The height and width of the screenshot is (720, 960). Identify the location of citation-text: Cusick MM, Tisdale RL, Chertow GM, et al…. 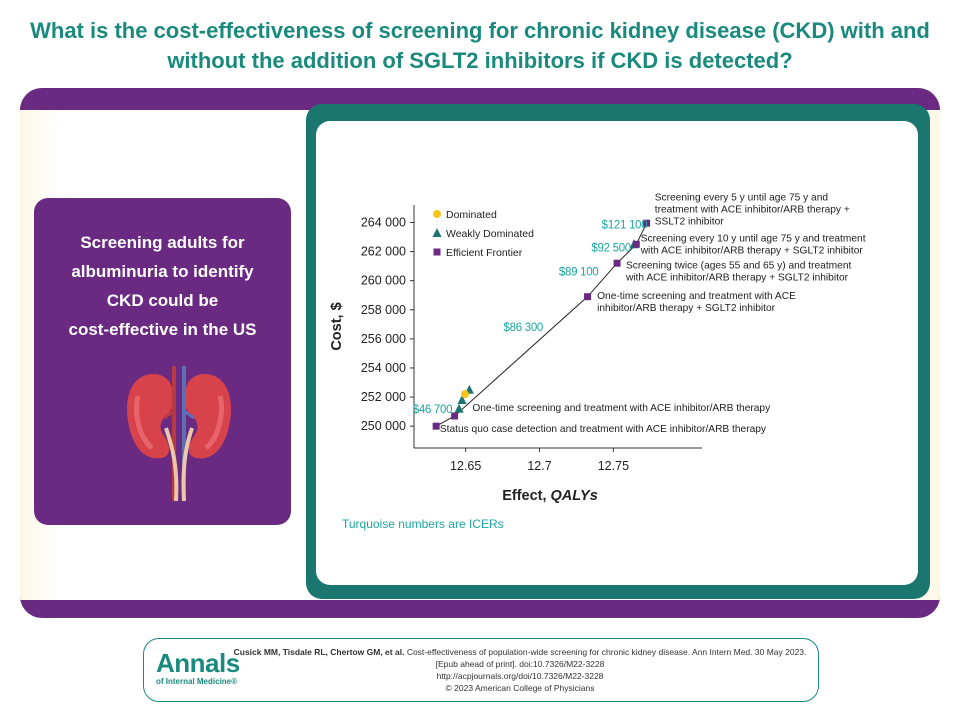
(520, 670).